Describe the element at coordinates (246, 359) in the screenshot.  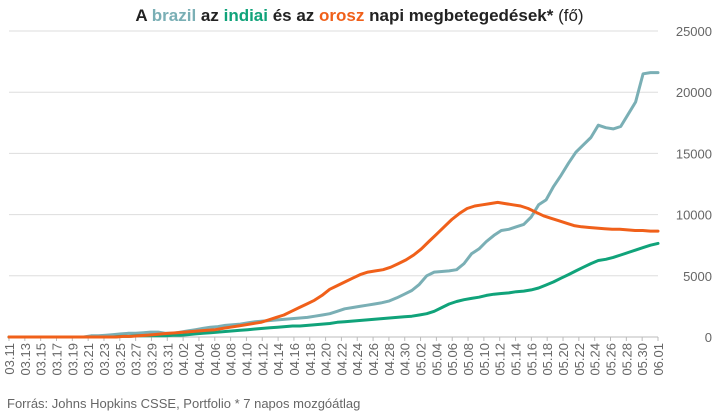
I see `x-tick-label: 04.10` at that location.